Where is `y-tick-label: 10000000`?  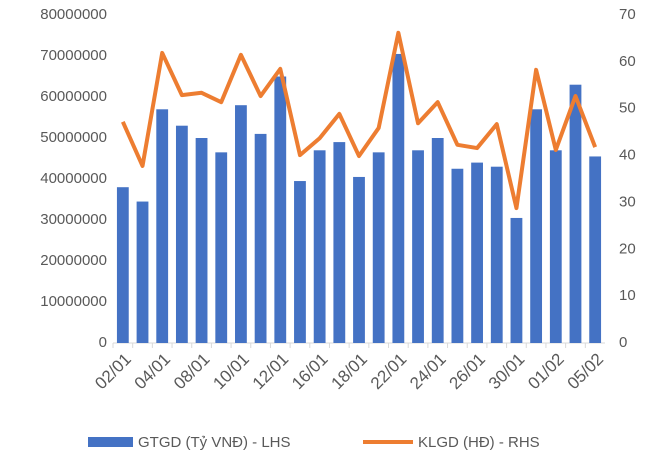
y-tick-label: 10000000 is located at coordinates (73, 301).